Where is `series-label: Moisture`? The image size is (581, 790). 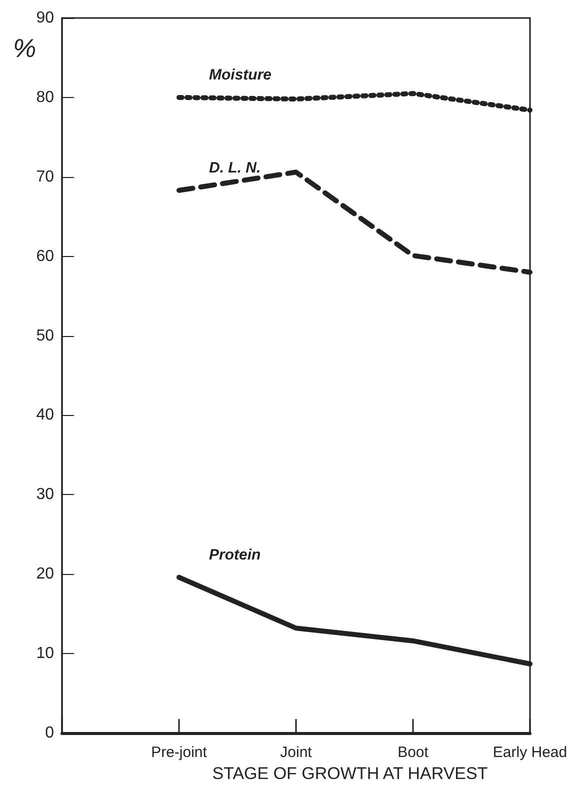
series-label: Moisture is located at coordinates (240, 75).